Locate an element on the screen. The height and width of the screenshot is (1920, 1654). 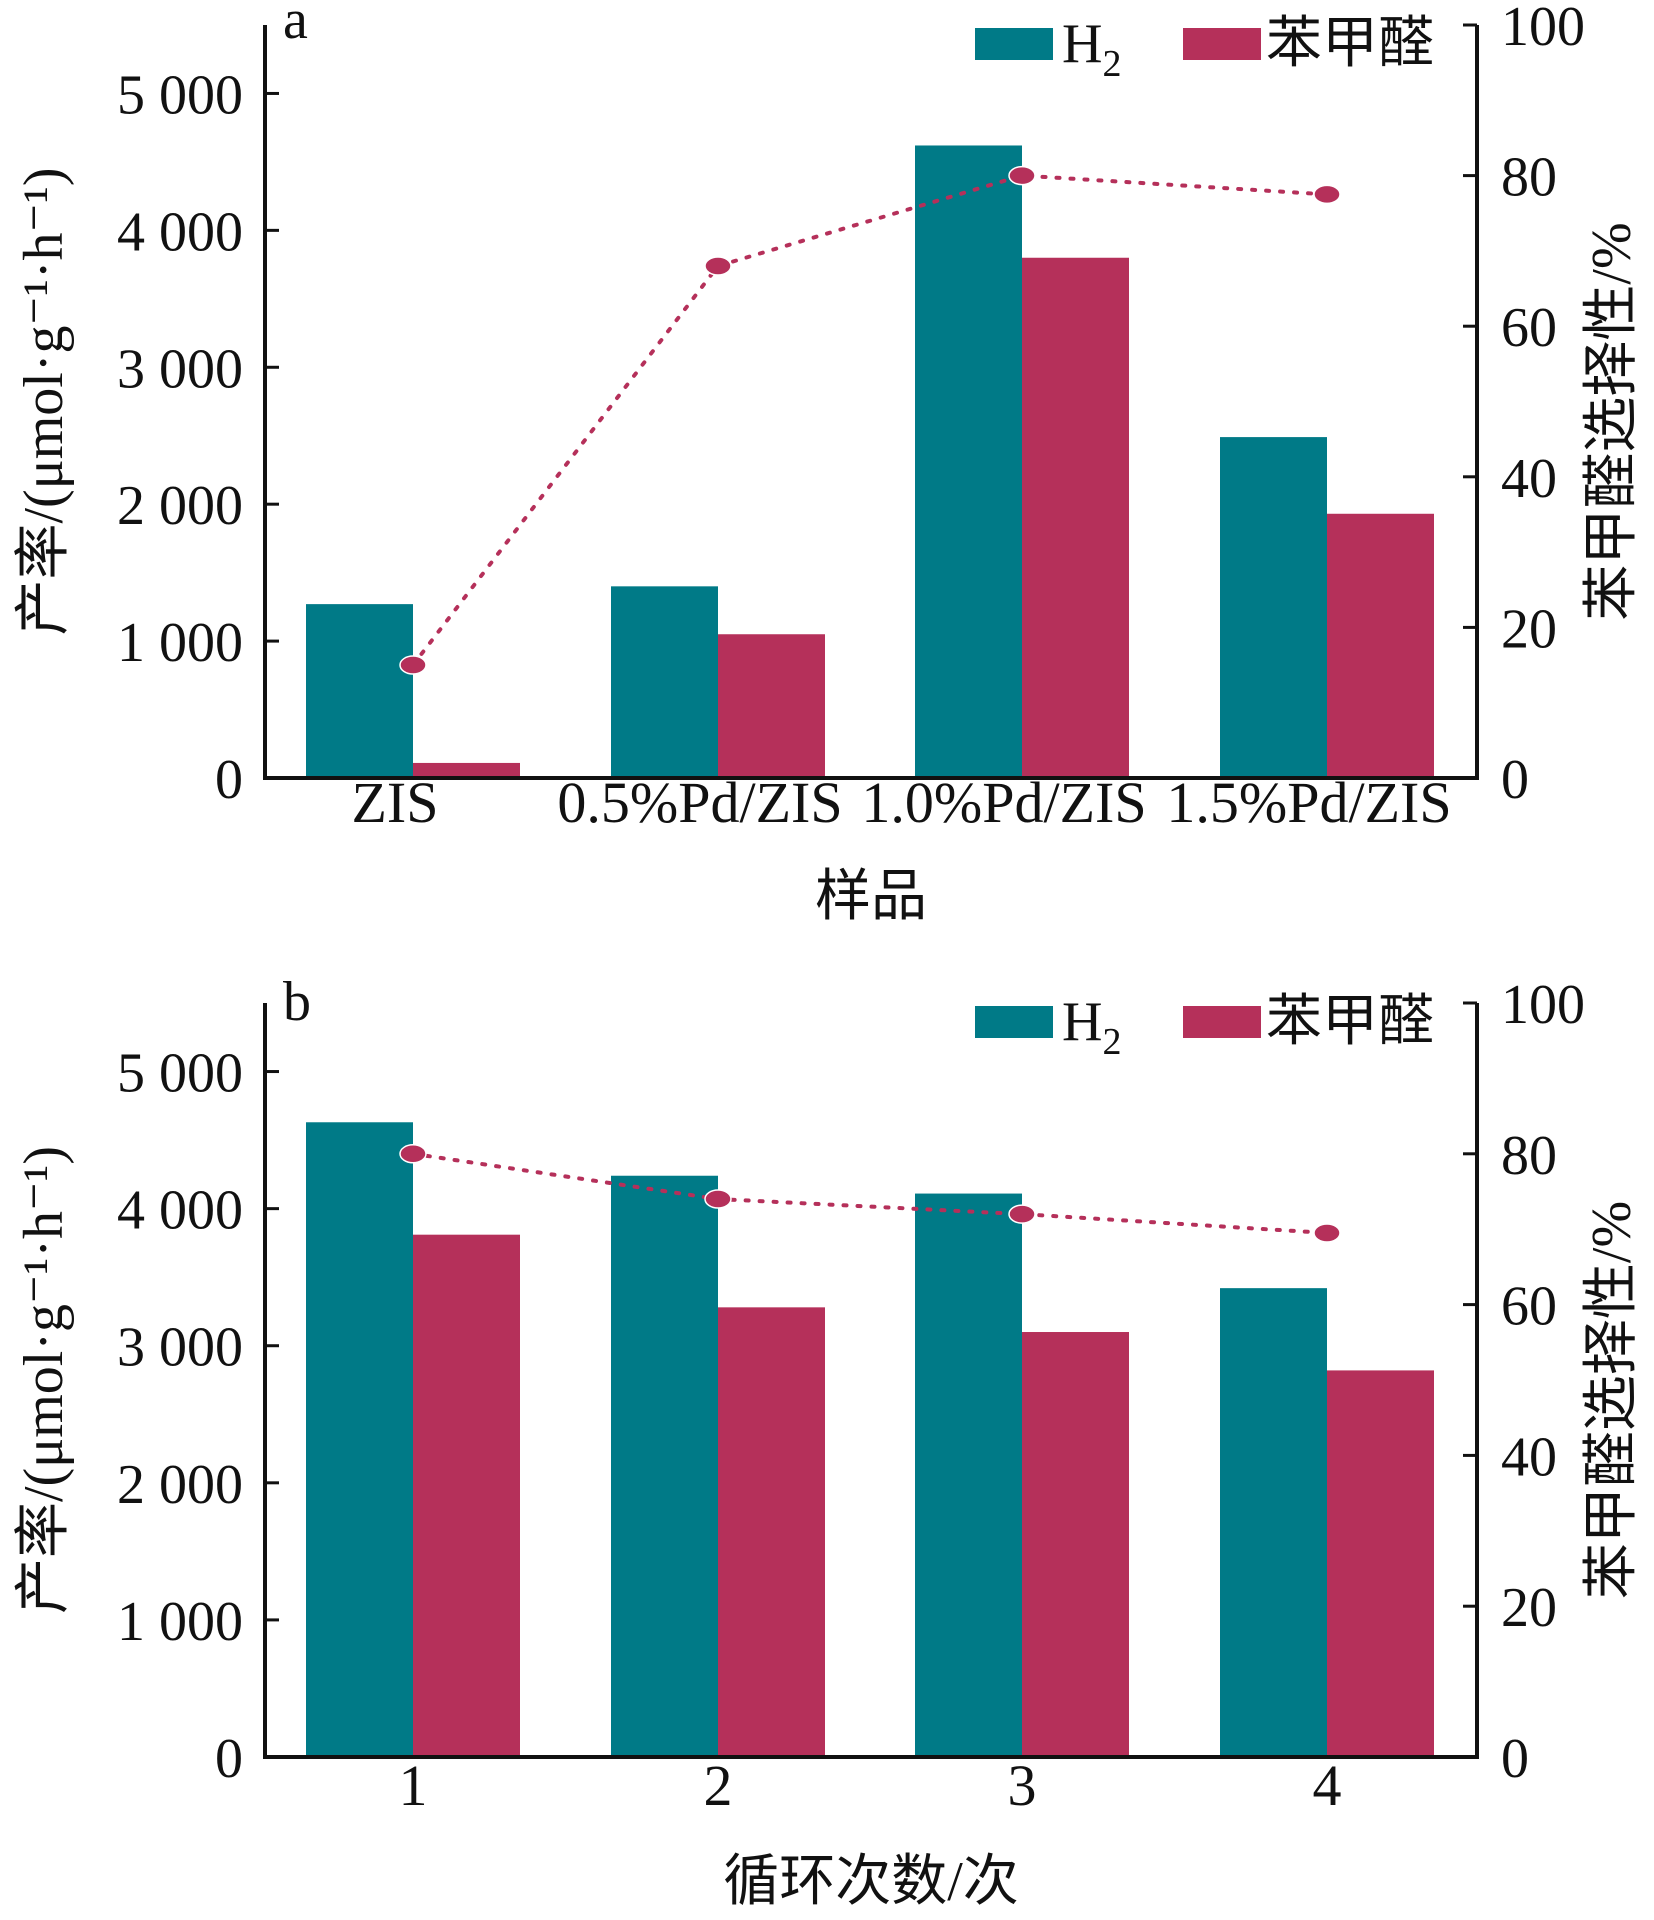
x-axis-title: 样品 is located at coordinates (871, 897).